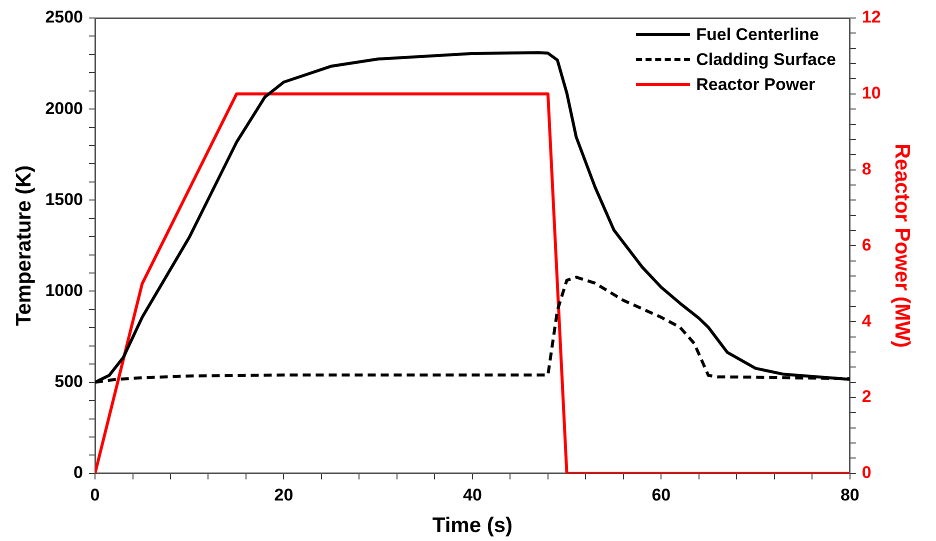  I want to click on y-tick-label: 0, so click(79, 472).